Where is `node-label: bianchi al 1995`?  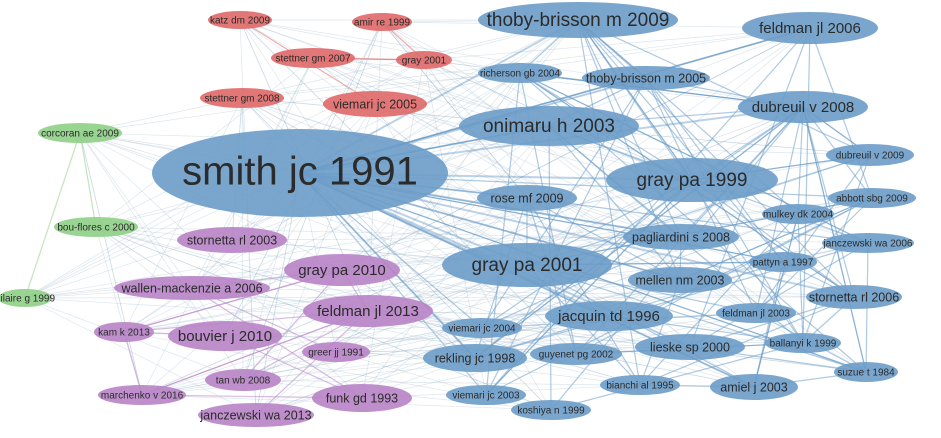 node-label: bianchi al 1995 is located at coordinates (640, 386).